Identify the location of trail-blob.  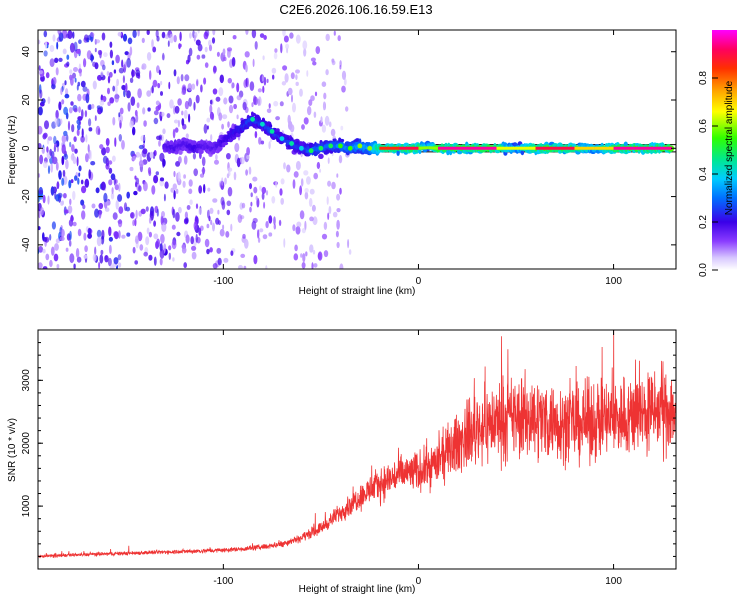
(238, 135).